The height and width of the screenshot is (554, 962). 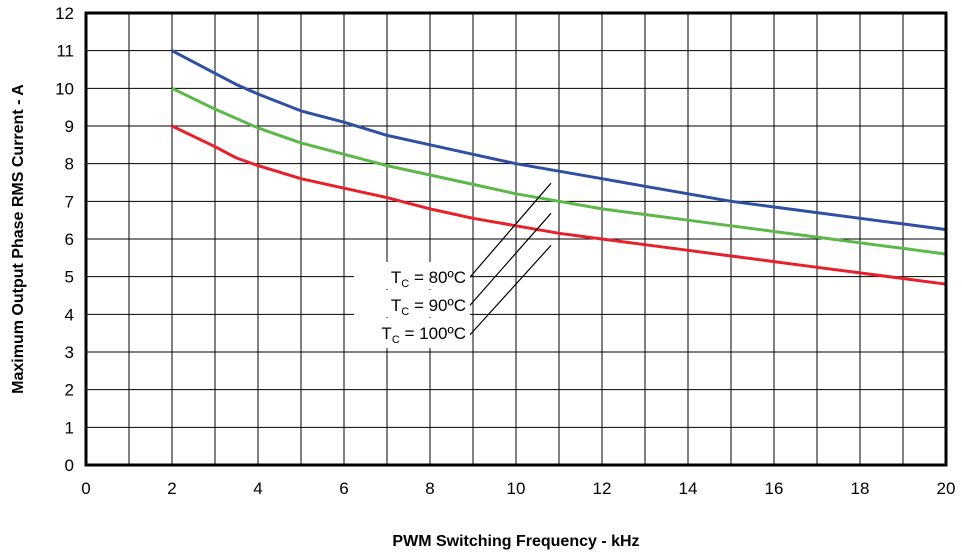 I want to click on x-tick-label: 2, so click(x=171, y=488).